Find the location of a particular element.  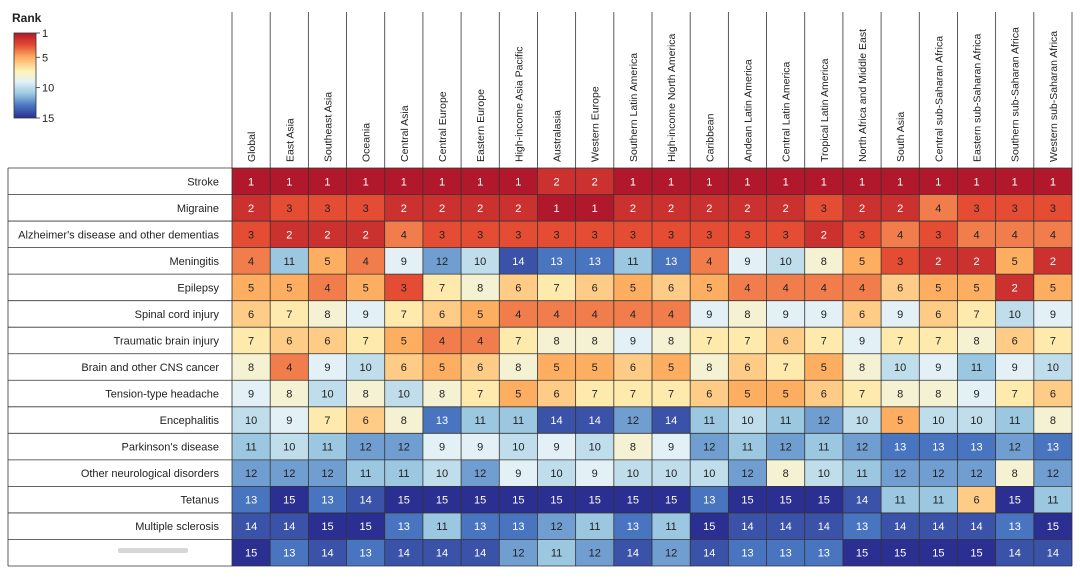

row-label: Meningitis is located at coordinates (194, 262).